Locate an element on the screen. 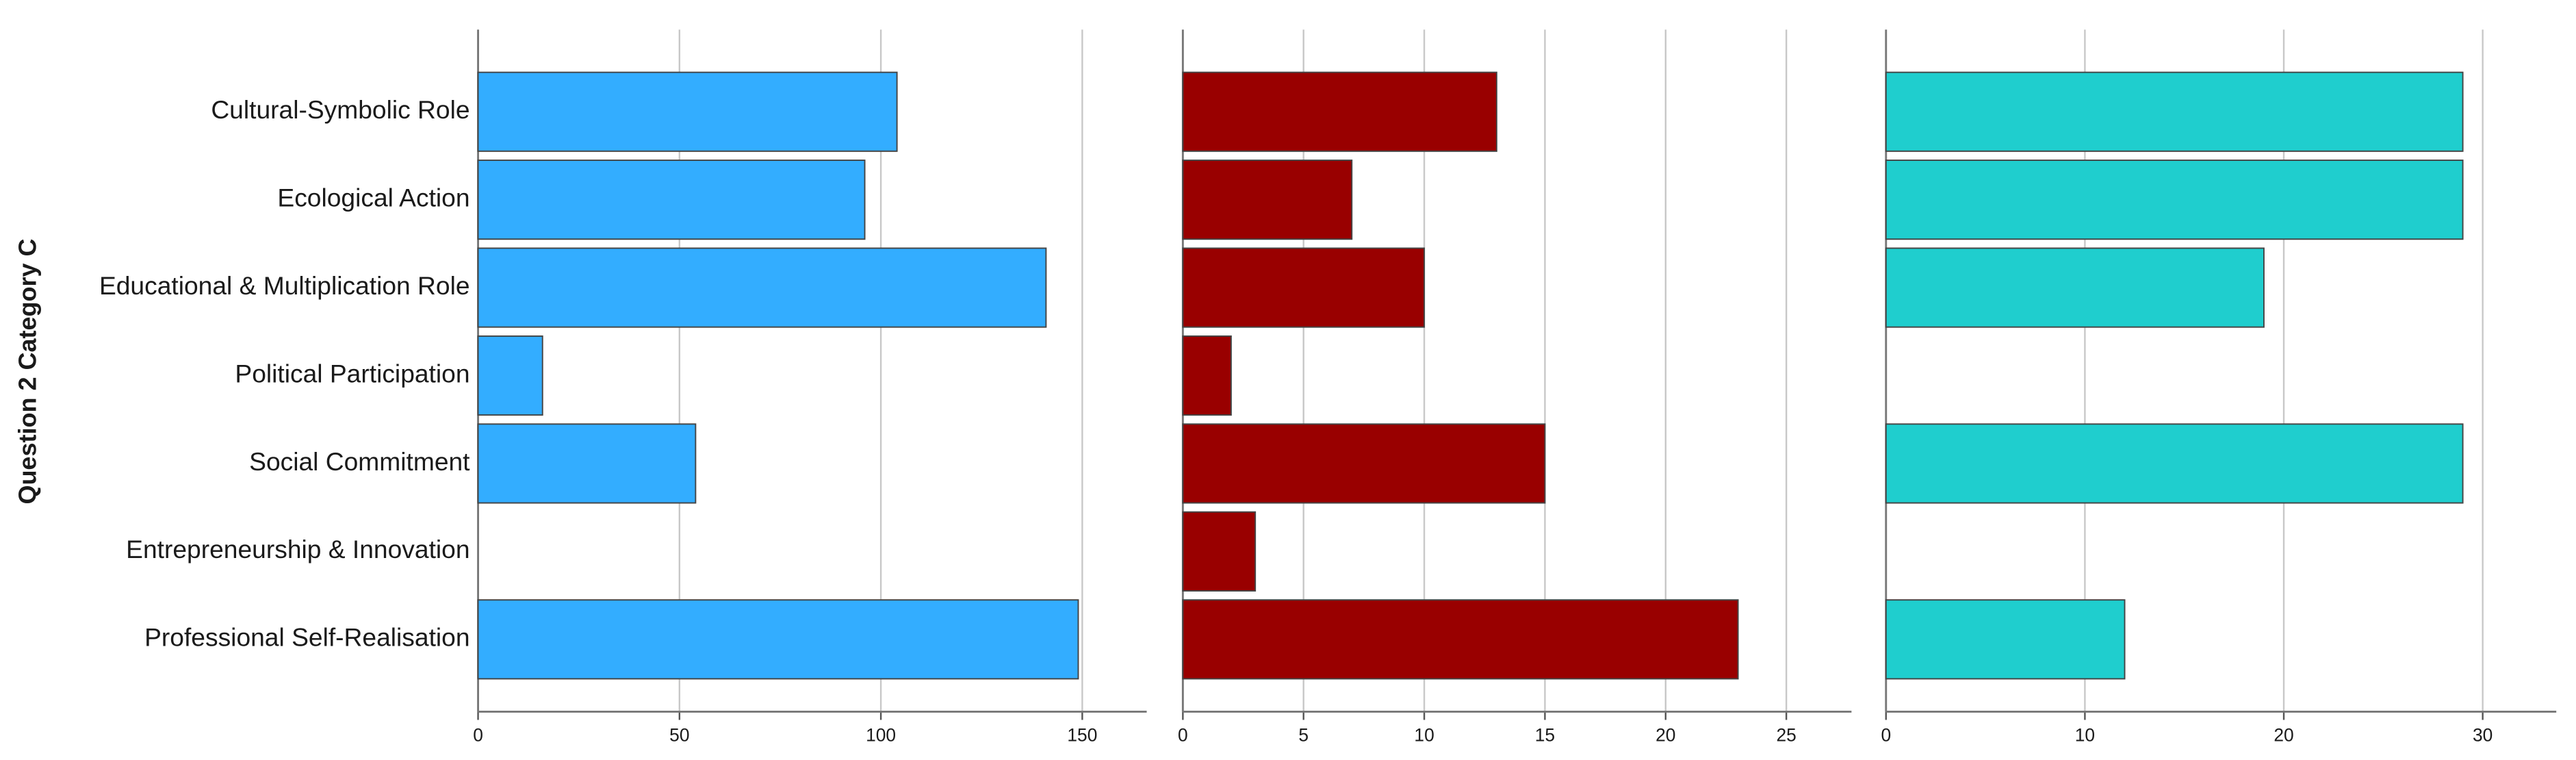  x-tick-label: 5 is located at coordinates (1303, 734).